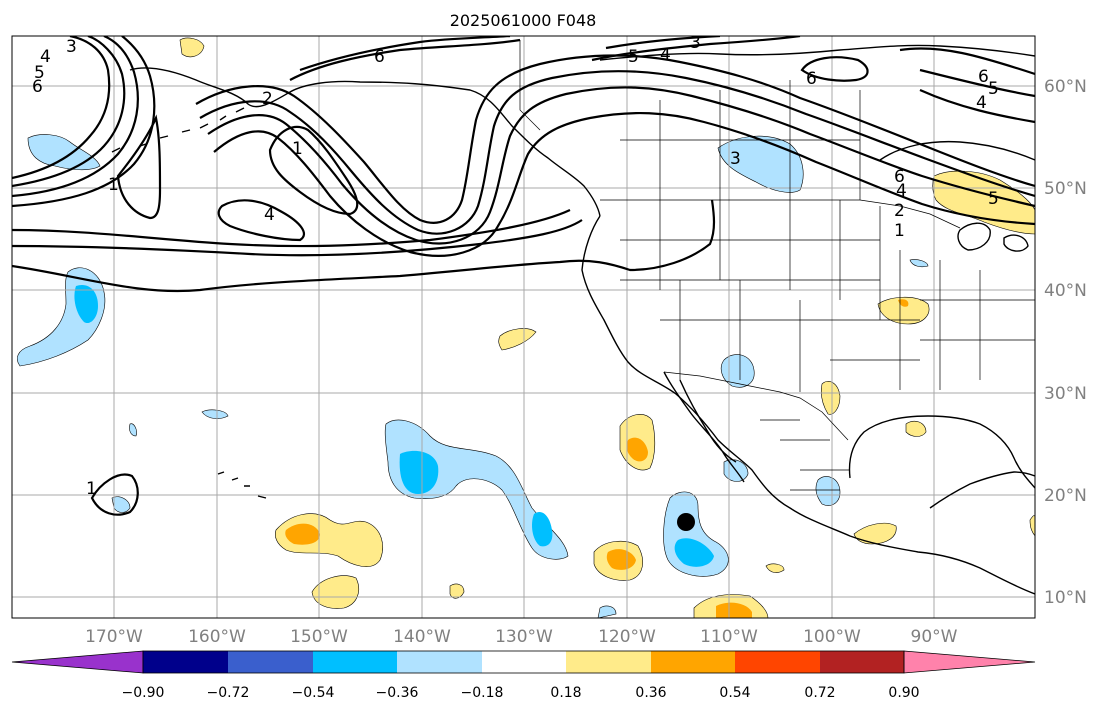 This screenshot has height=712, width=1105. What do you see at coordinates (1065, 342) in the screenshot?
I see `latitude-axis: 60°N 50°N 40°N 30°N 20°N 10°N` at bounding box center [1065, 342].